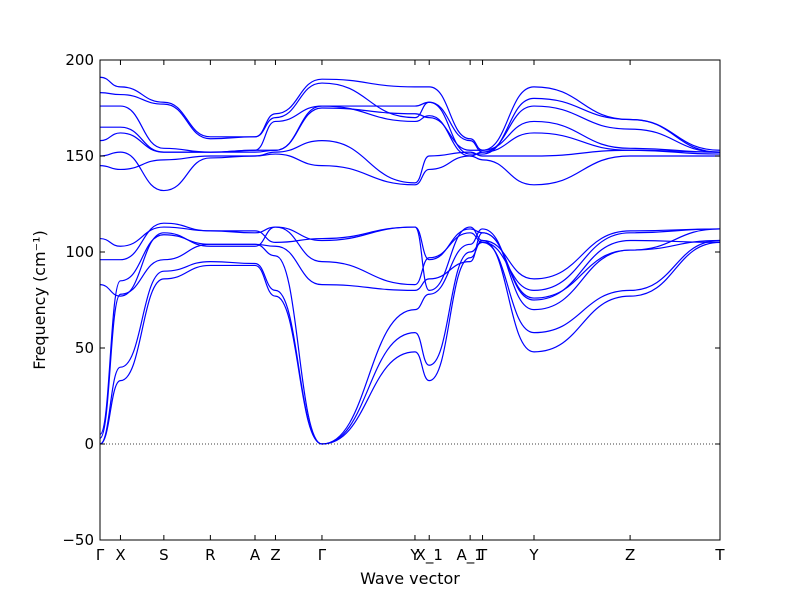  Describe the element at coordinates (120, 555) in the screenshot. I see `x-tick-label-1: X` at that location.